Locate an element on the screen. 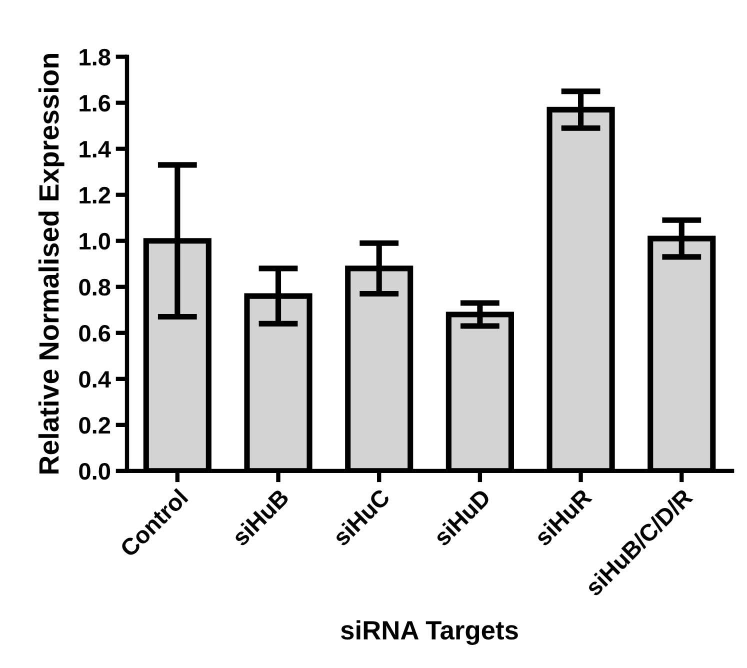  y-tick-label: 1.8 is located at coordinates (95, 57).